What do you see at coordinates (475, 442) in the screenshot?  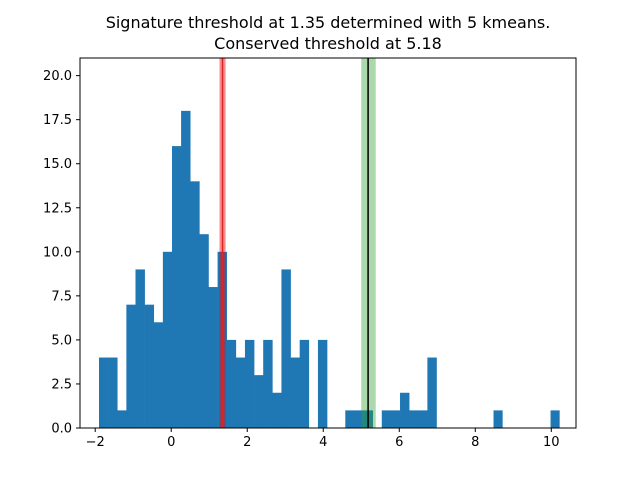 I see `x-tick-label: 8` at bounding box center [475, 442].